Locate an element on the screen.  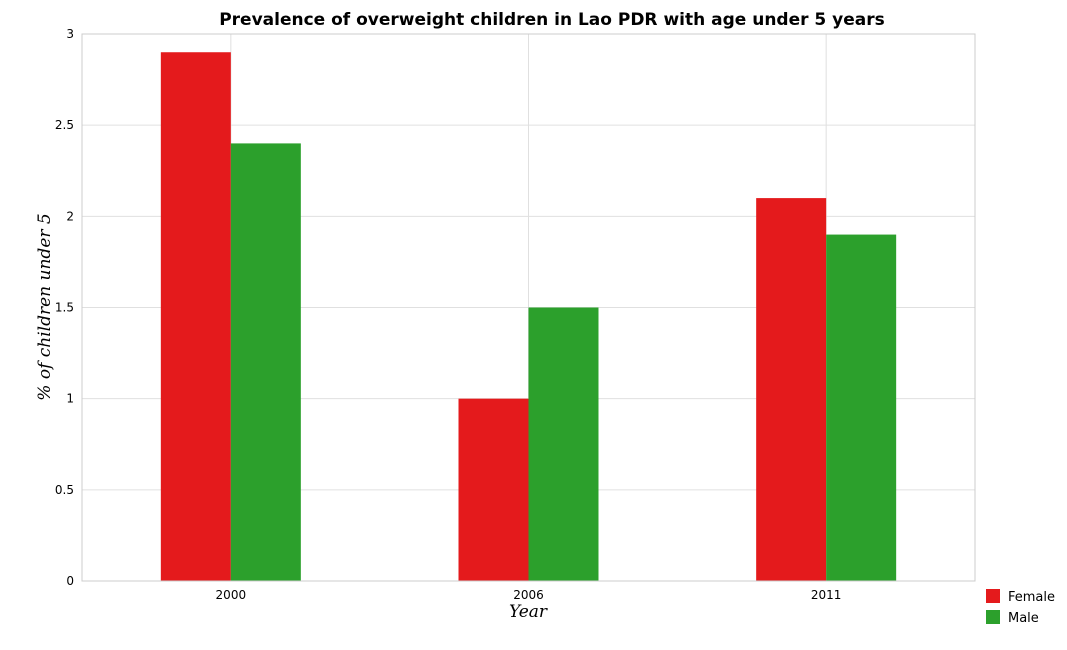
y-tick-label: 0 is located at coordinates (70, 581).